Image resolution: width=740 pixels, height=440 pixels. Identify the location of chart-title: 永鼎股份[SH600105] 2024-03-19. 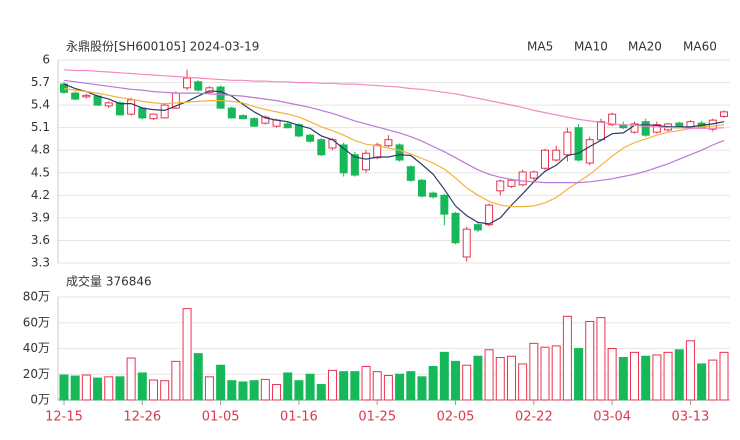
(162, 47).